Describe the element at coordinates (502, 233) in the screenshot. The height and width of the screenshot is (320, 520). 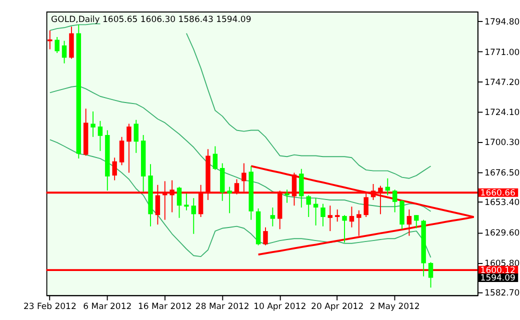
I see `y-tick-label: 1629.60` at that location.